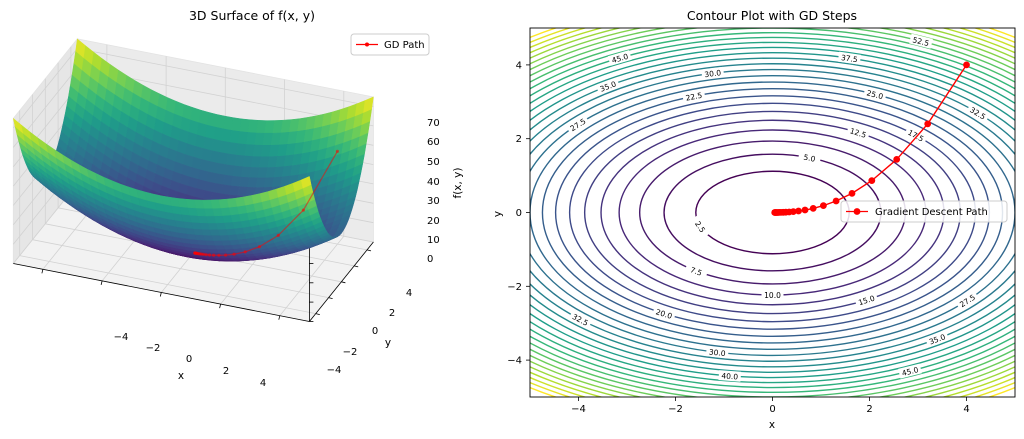 The height and width of the screenshot is (439, 1024). I want to click on contour-level-label-text: 25.0, so click(875, 94).